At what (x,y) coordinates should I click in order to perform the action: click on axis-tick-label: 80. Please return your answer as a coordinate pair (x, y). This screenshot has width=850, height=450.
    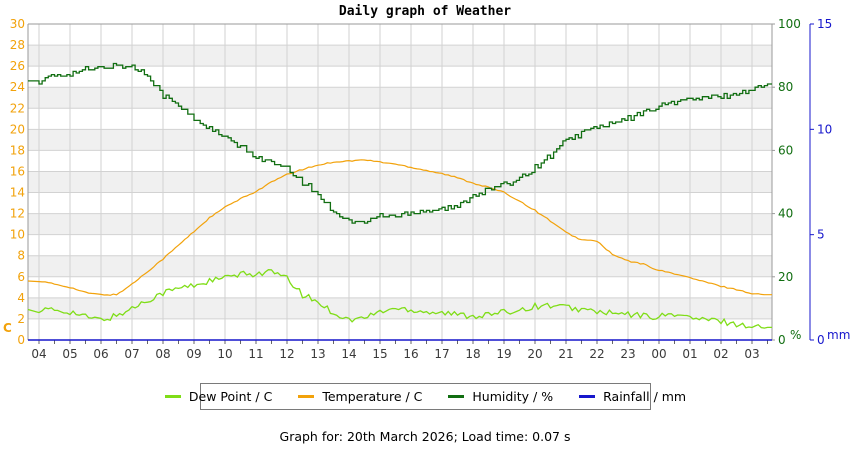
    Looking at the image, I should click on (785, 87).